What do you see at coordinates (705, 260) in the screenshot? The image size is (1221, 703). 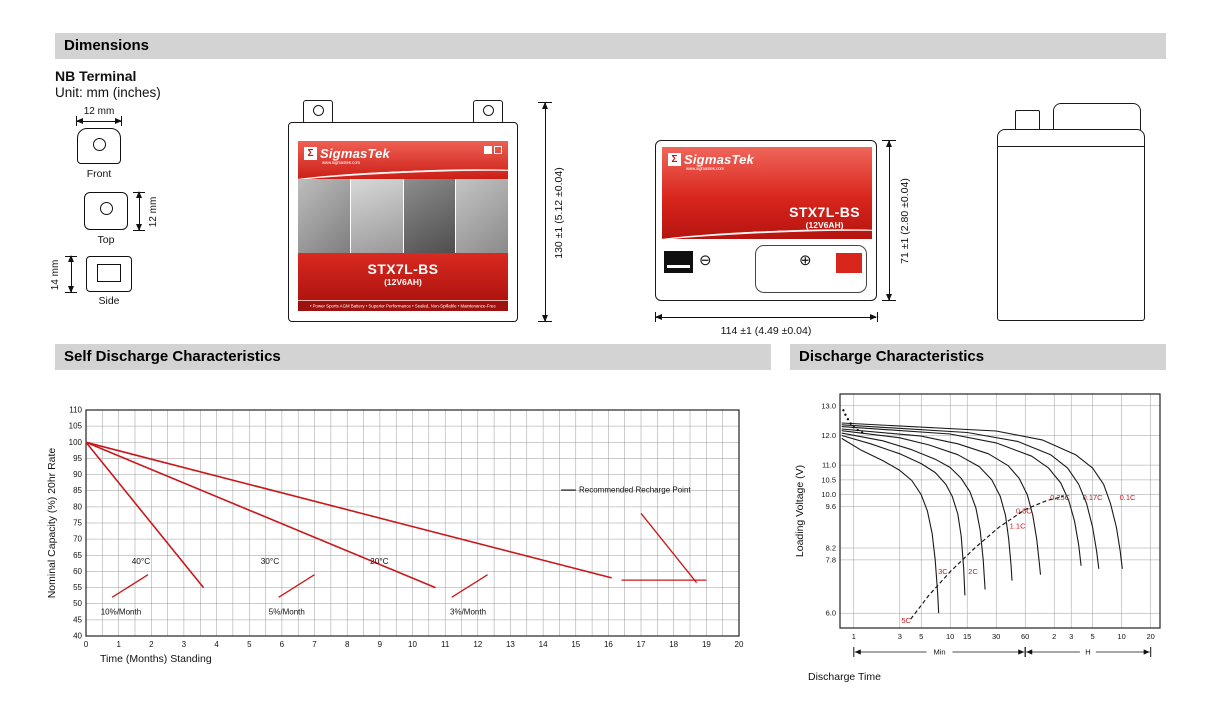 I see `negative-symbol: ⊖` at bounding box center [705, 260].